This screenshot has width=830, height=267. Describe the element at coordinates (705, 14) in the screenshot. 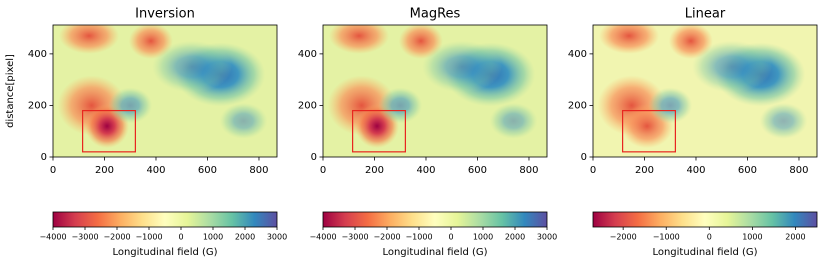

I see `chart-title: Linear` at that location.